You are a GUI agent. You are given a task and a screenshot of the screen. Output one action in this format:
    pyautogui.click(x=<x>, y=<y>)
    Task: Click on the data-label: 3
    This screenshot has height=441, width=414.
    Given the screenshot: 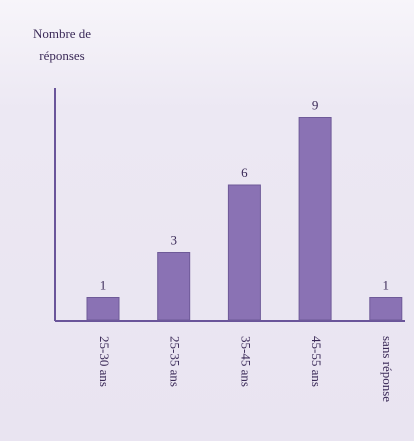 What is the action you would take?
    pyautogui.click(x=173, y=239)
    